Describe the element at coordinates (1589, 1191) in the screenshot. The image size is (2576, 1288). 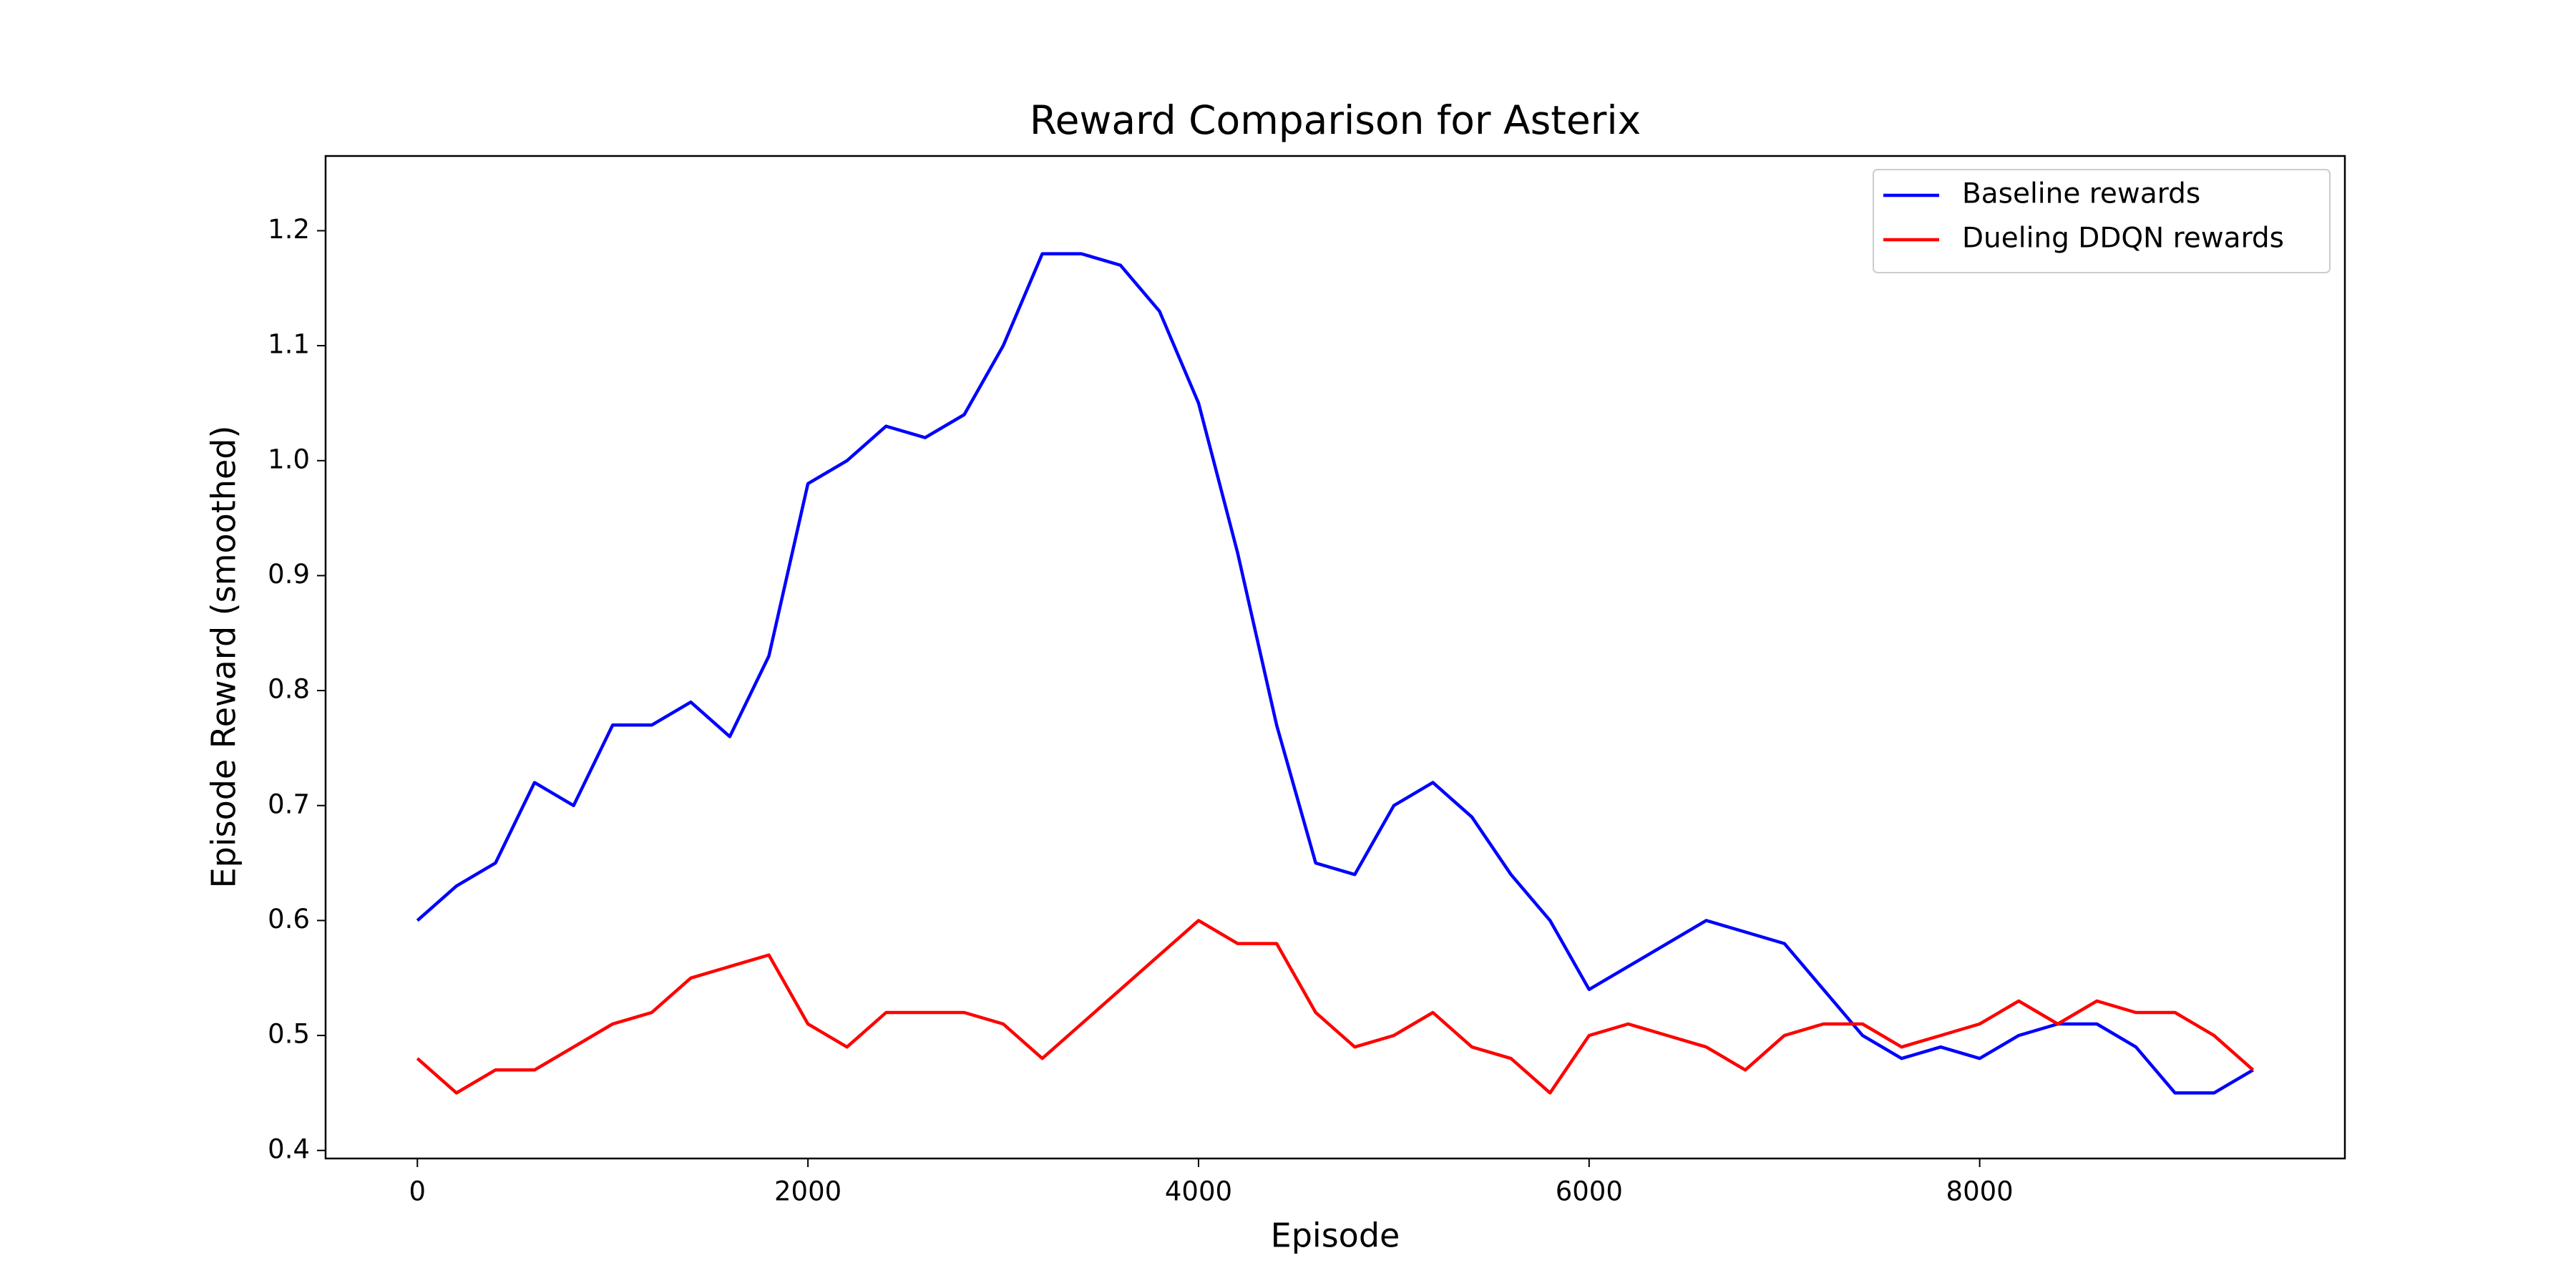
I see `x-tick-label: 6000` at that location.